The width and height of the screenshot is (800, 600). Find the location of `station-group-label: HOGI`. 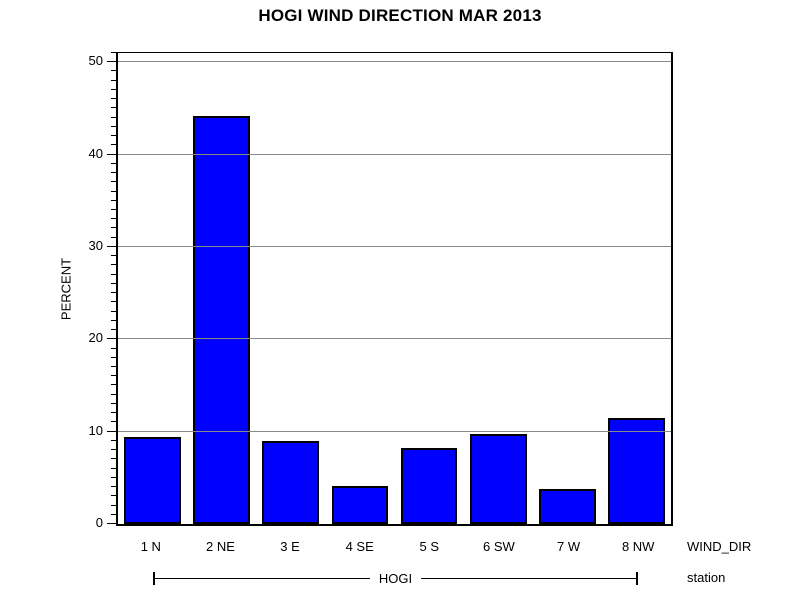

station-group-label: HOGI is located at coordinates (395, 578).